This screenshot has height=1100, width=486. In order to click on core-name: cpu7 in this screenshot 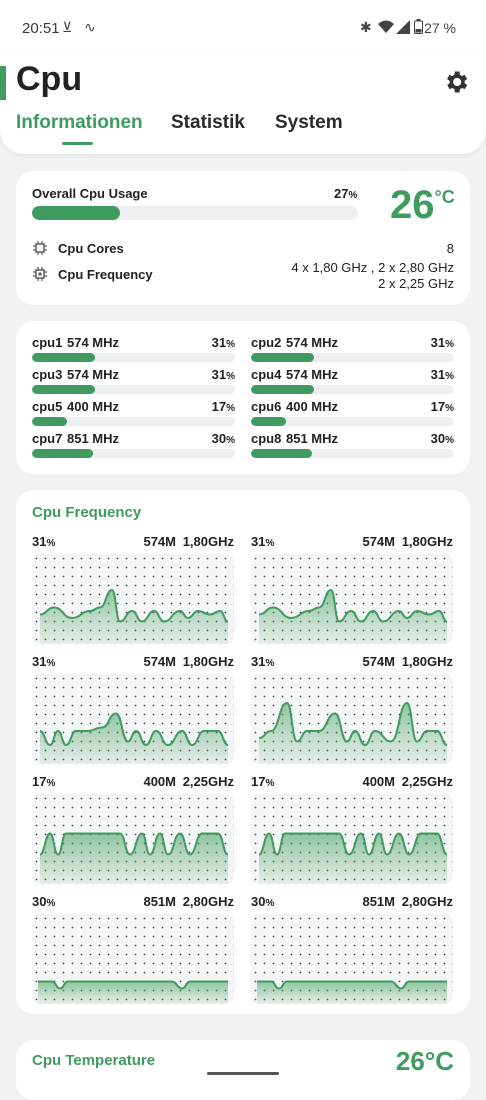, I will do `click(47, 438)`.